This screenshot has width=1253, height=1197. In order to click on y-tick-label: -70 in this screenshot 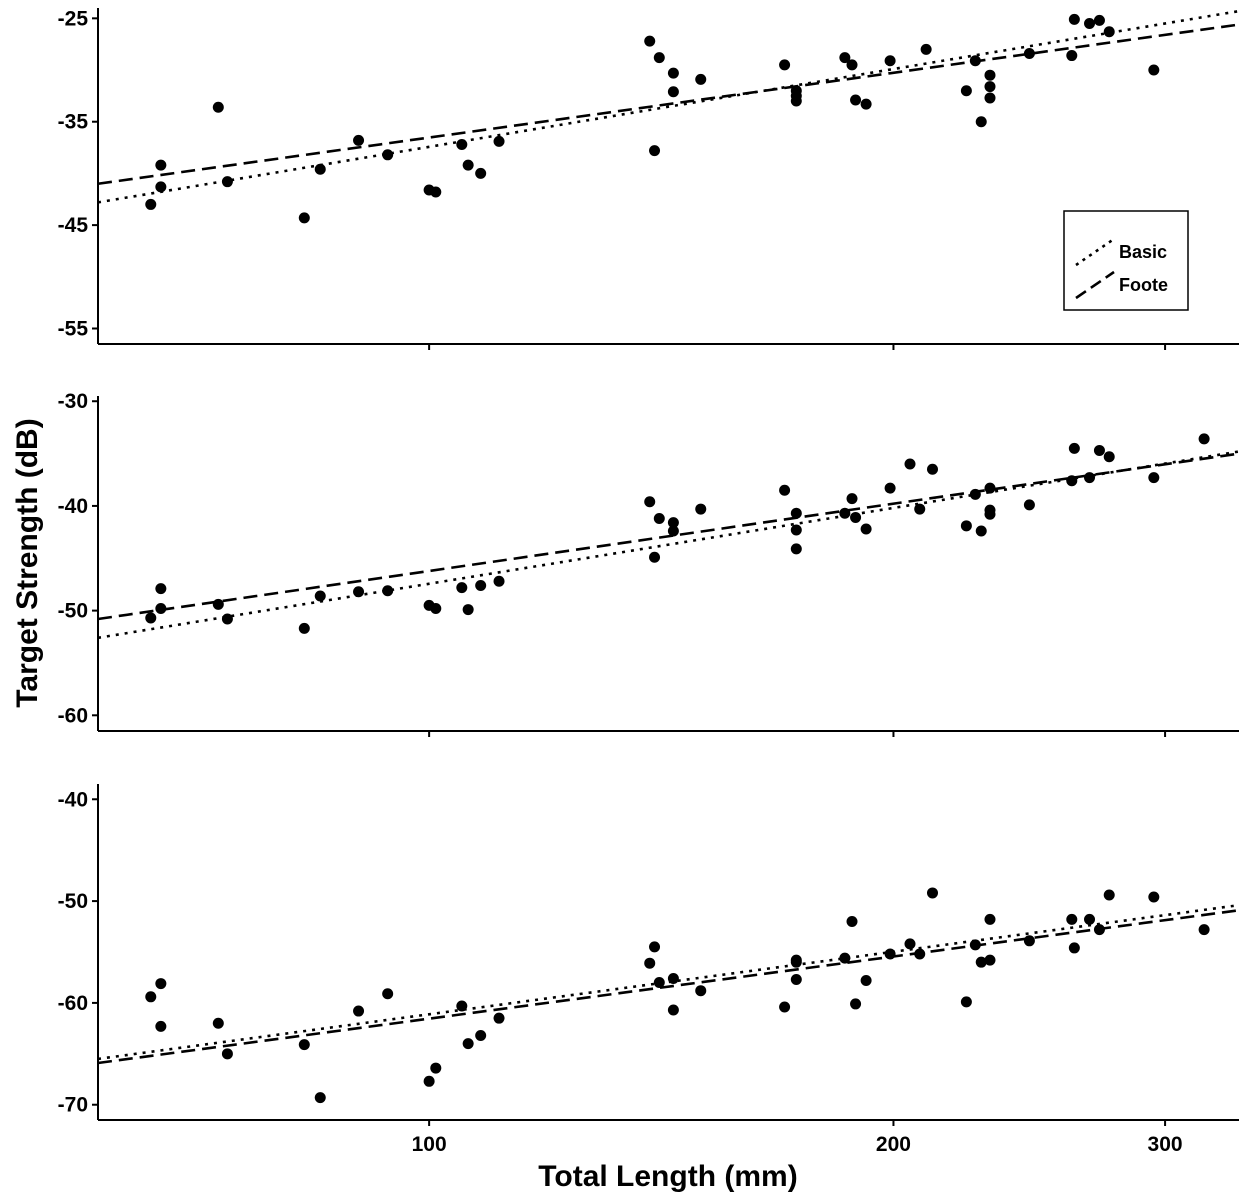, I will do `click(73, 1105)`.